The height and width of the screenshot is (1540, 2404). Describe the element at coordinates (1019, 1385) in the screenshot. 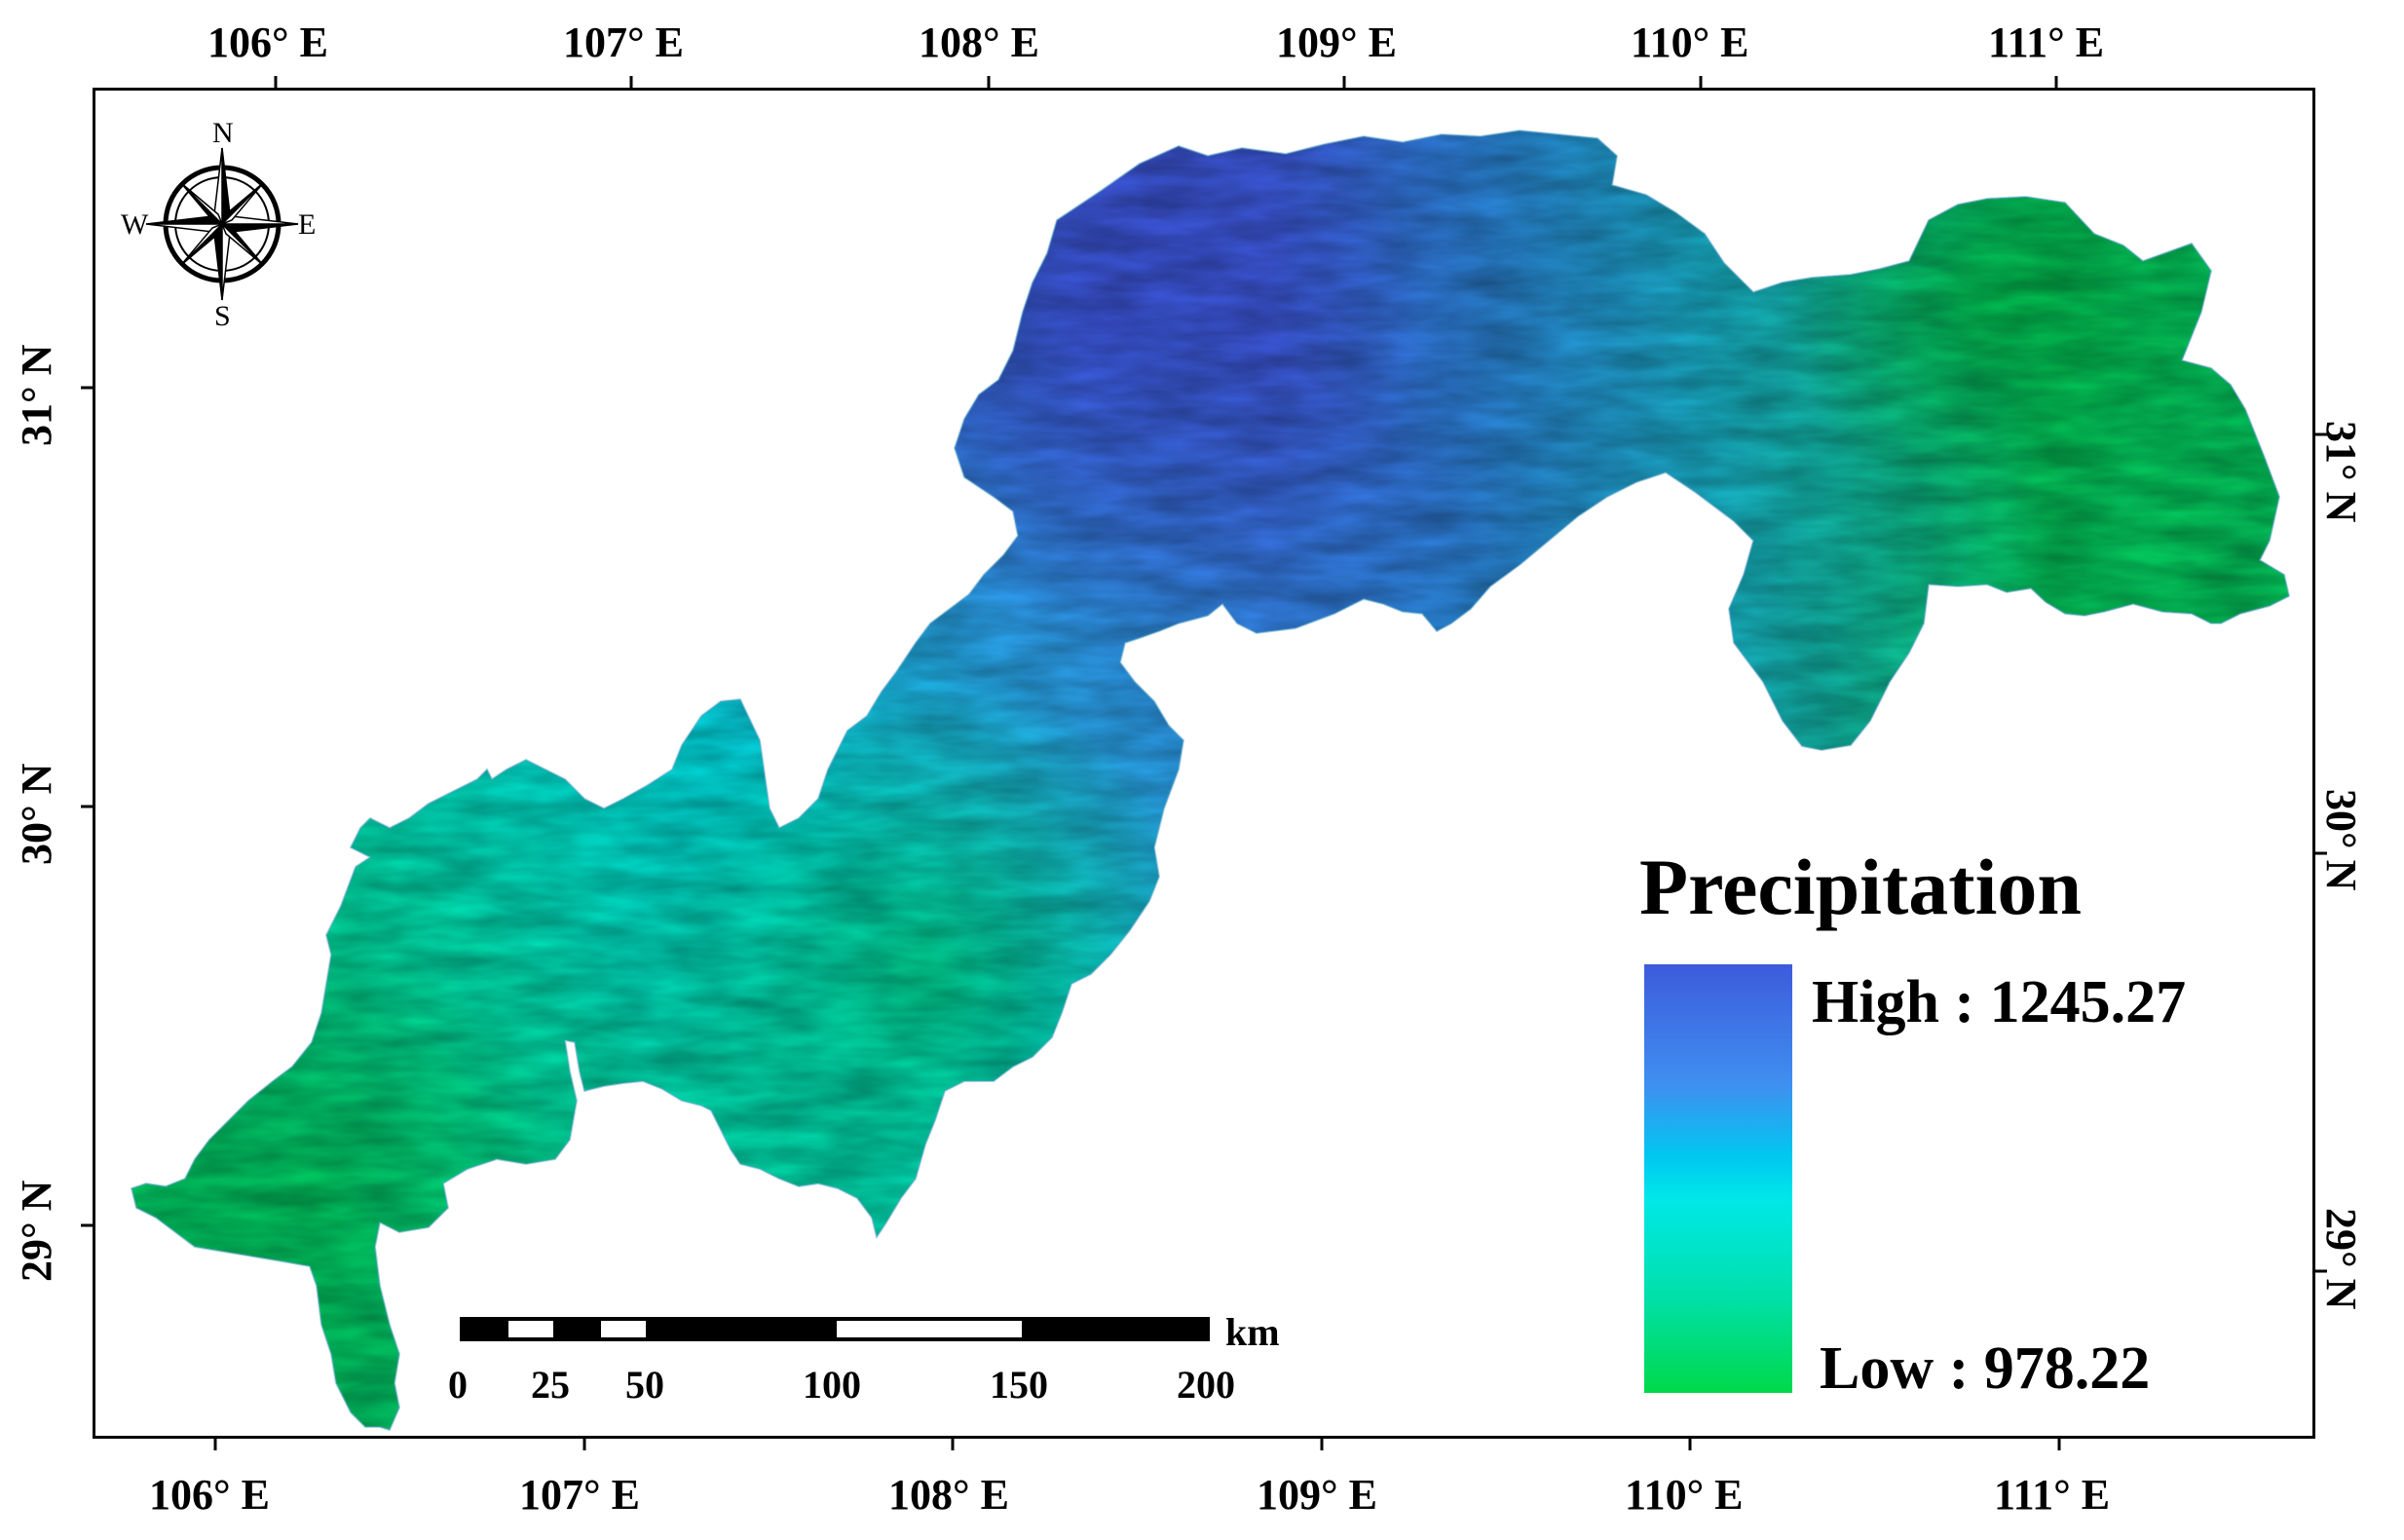

I see `scale-tick-150: 150` at that location.